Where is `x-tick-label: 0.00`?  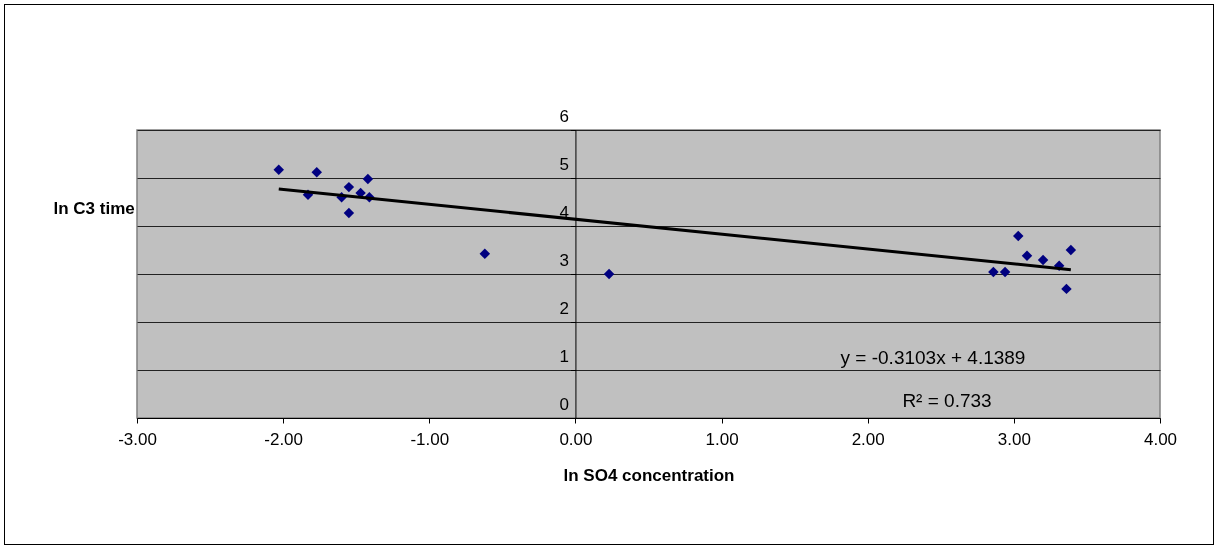
x-tick-label: 0.00 is located at coordinates (576, 439).